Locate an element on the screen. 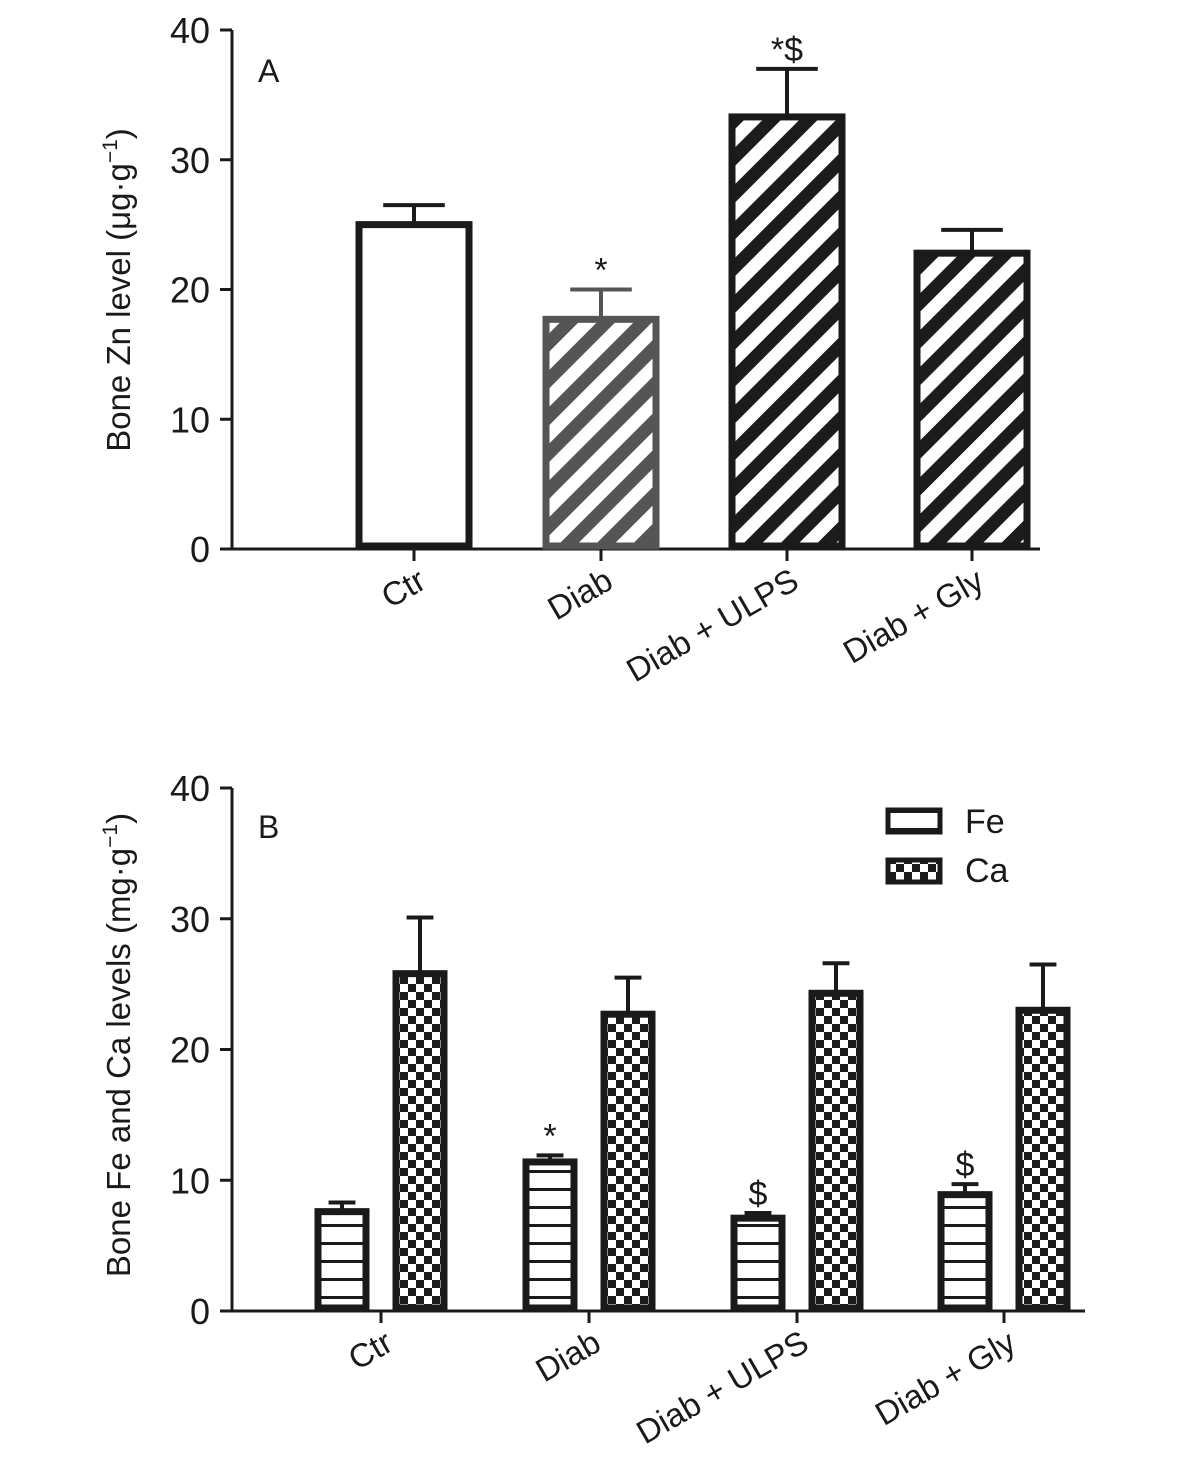  legend-swatch-ca is located at coordinates (914, 871).